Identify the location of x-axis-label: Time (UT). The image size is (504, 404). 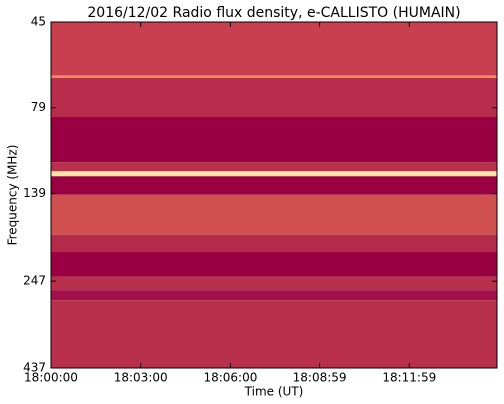
(274, 392).